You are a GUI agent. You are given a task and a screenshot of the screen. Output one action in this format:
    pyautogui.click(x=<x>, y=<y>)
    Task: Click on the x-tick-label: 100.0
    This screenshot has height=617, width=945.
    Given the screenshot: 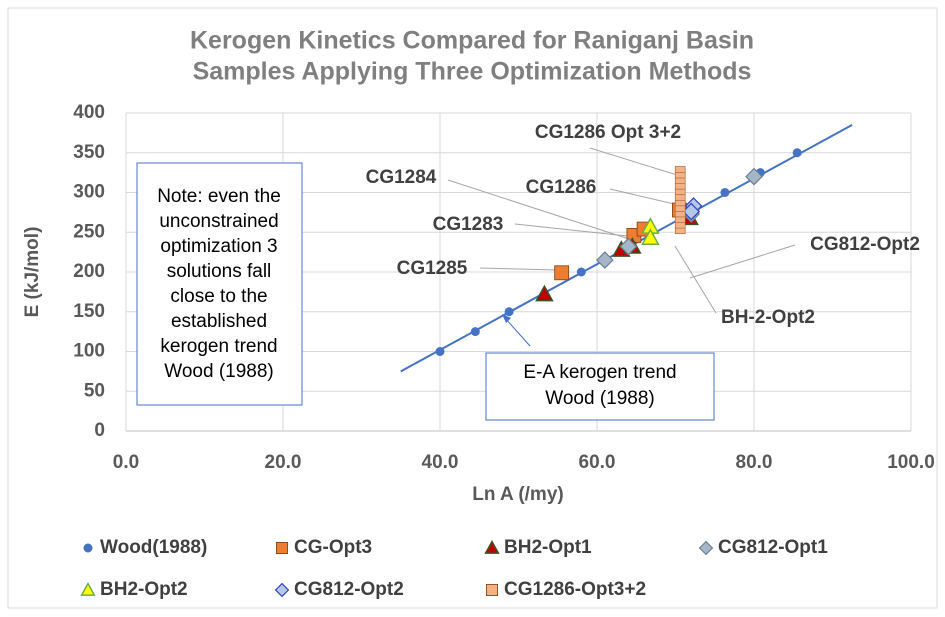 What is the action you would take?
    pyautogui.click(x=911, y=462)
    